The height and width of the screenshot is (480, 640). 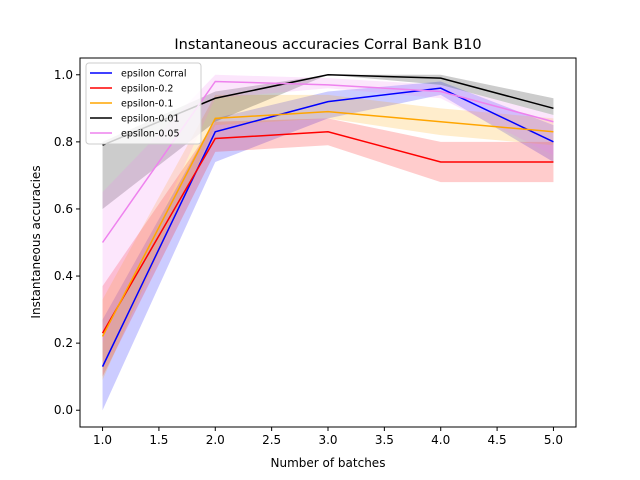 What do you see at coordinates (215, 440) in the screenshot?
I see `x-tick-label: 2.0` at bounding box center [215, 440].